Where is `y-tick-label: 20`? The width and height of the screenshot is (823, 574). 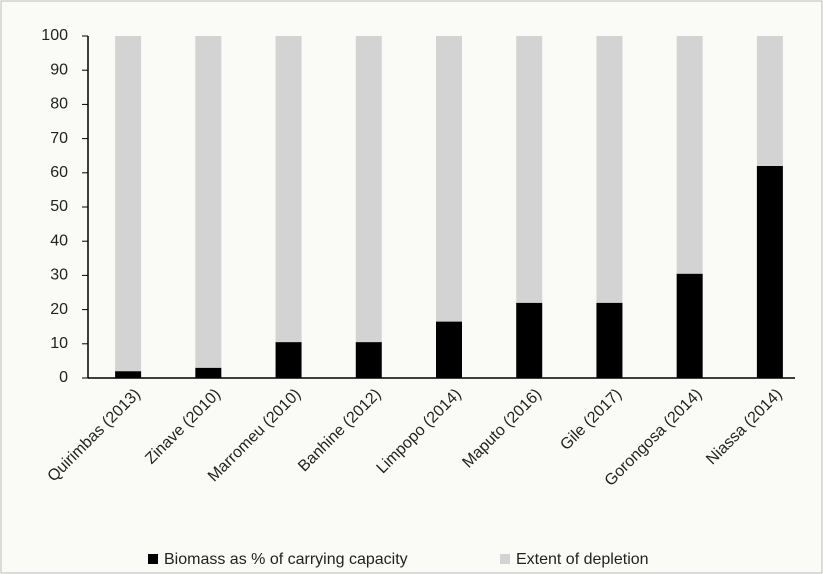
y-tick-label: 20 is located at coordinates (59, 309).